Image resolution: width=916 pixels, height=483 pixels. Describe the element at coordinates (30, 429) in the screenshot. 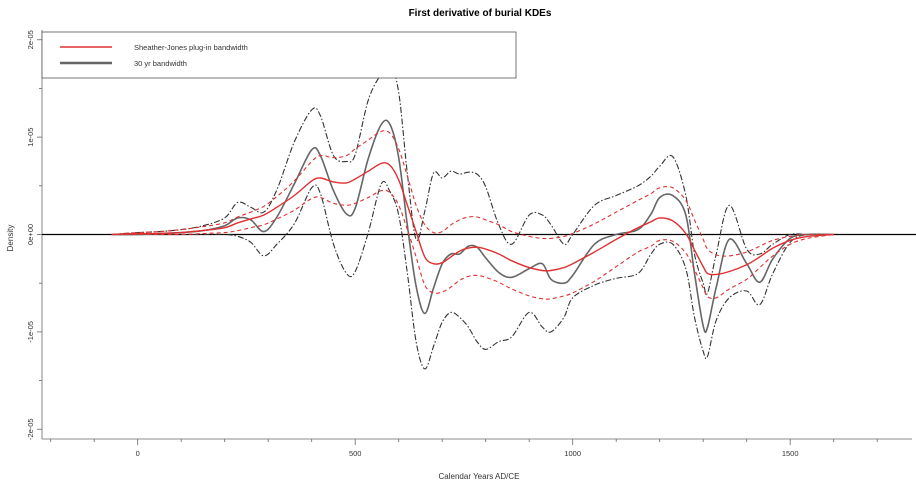

I see `y-tick-label: -2e-05` at that location.